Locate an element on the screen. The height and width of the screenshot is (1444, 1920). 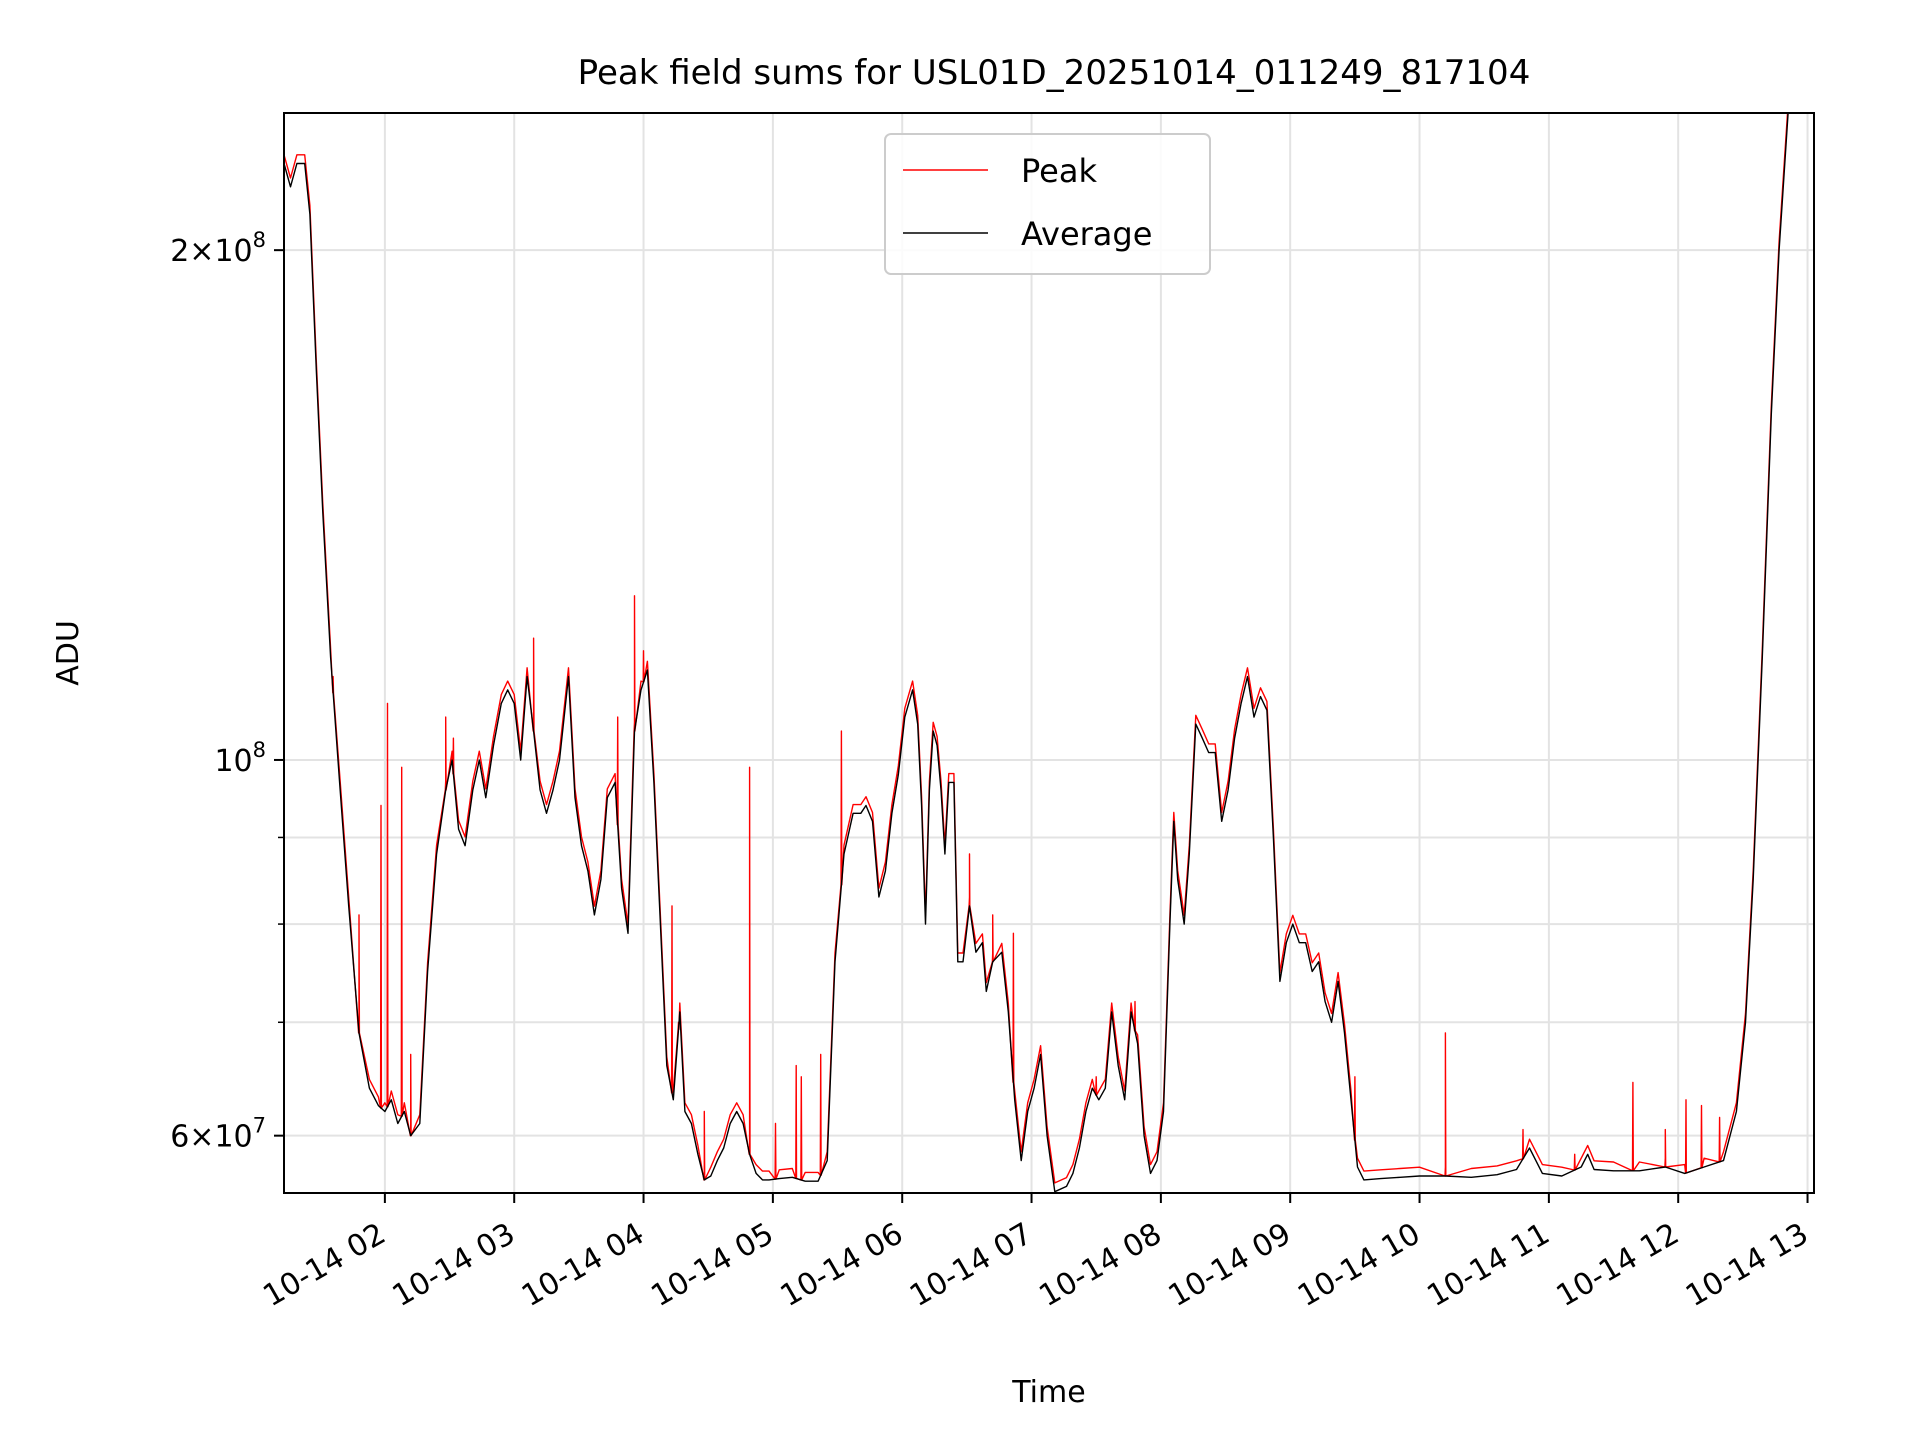
legend: Peak Average is located at coordinates (1047, 204).